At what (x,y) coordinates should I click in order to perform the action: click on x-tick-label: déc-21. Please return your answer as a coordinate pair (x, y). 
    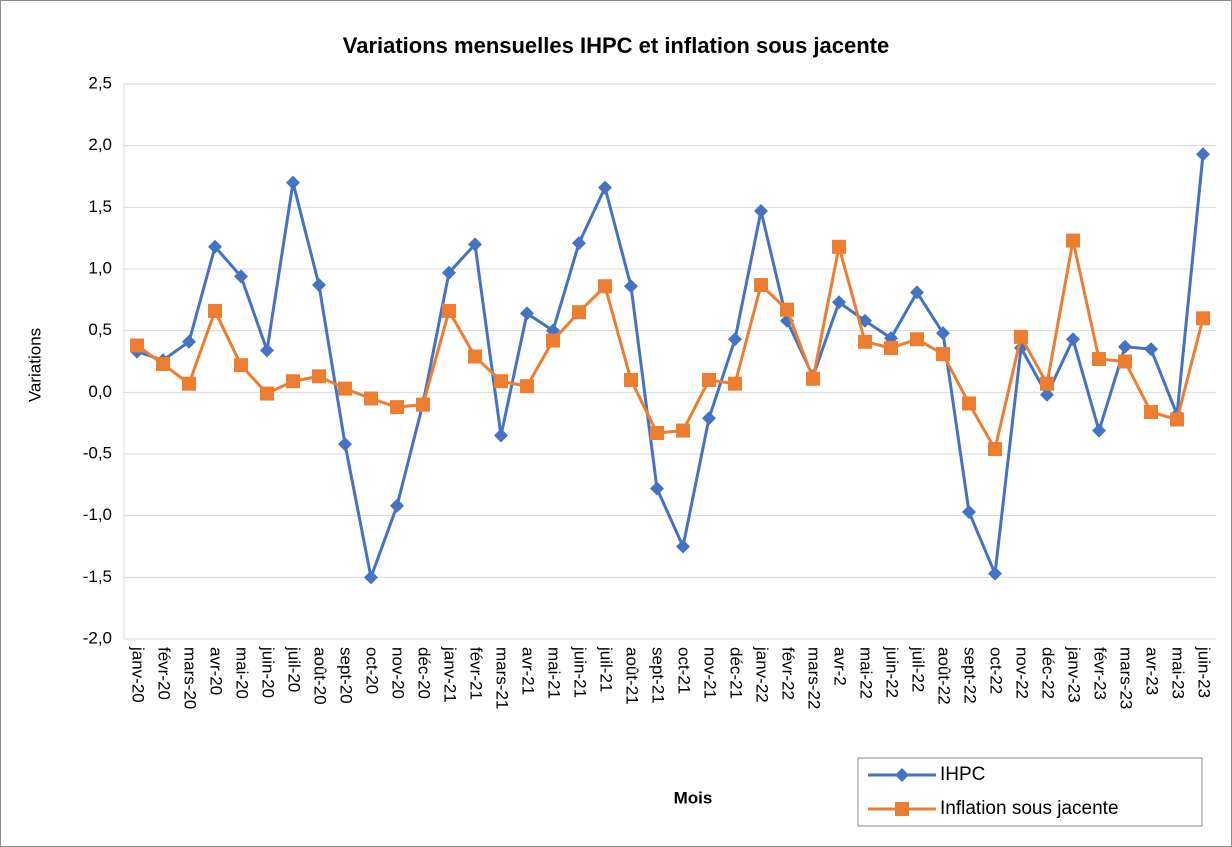
    Looking at the image, I should click on (736, 673).